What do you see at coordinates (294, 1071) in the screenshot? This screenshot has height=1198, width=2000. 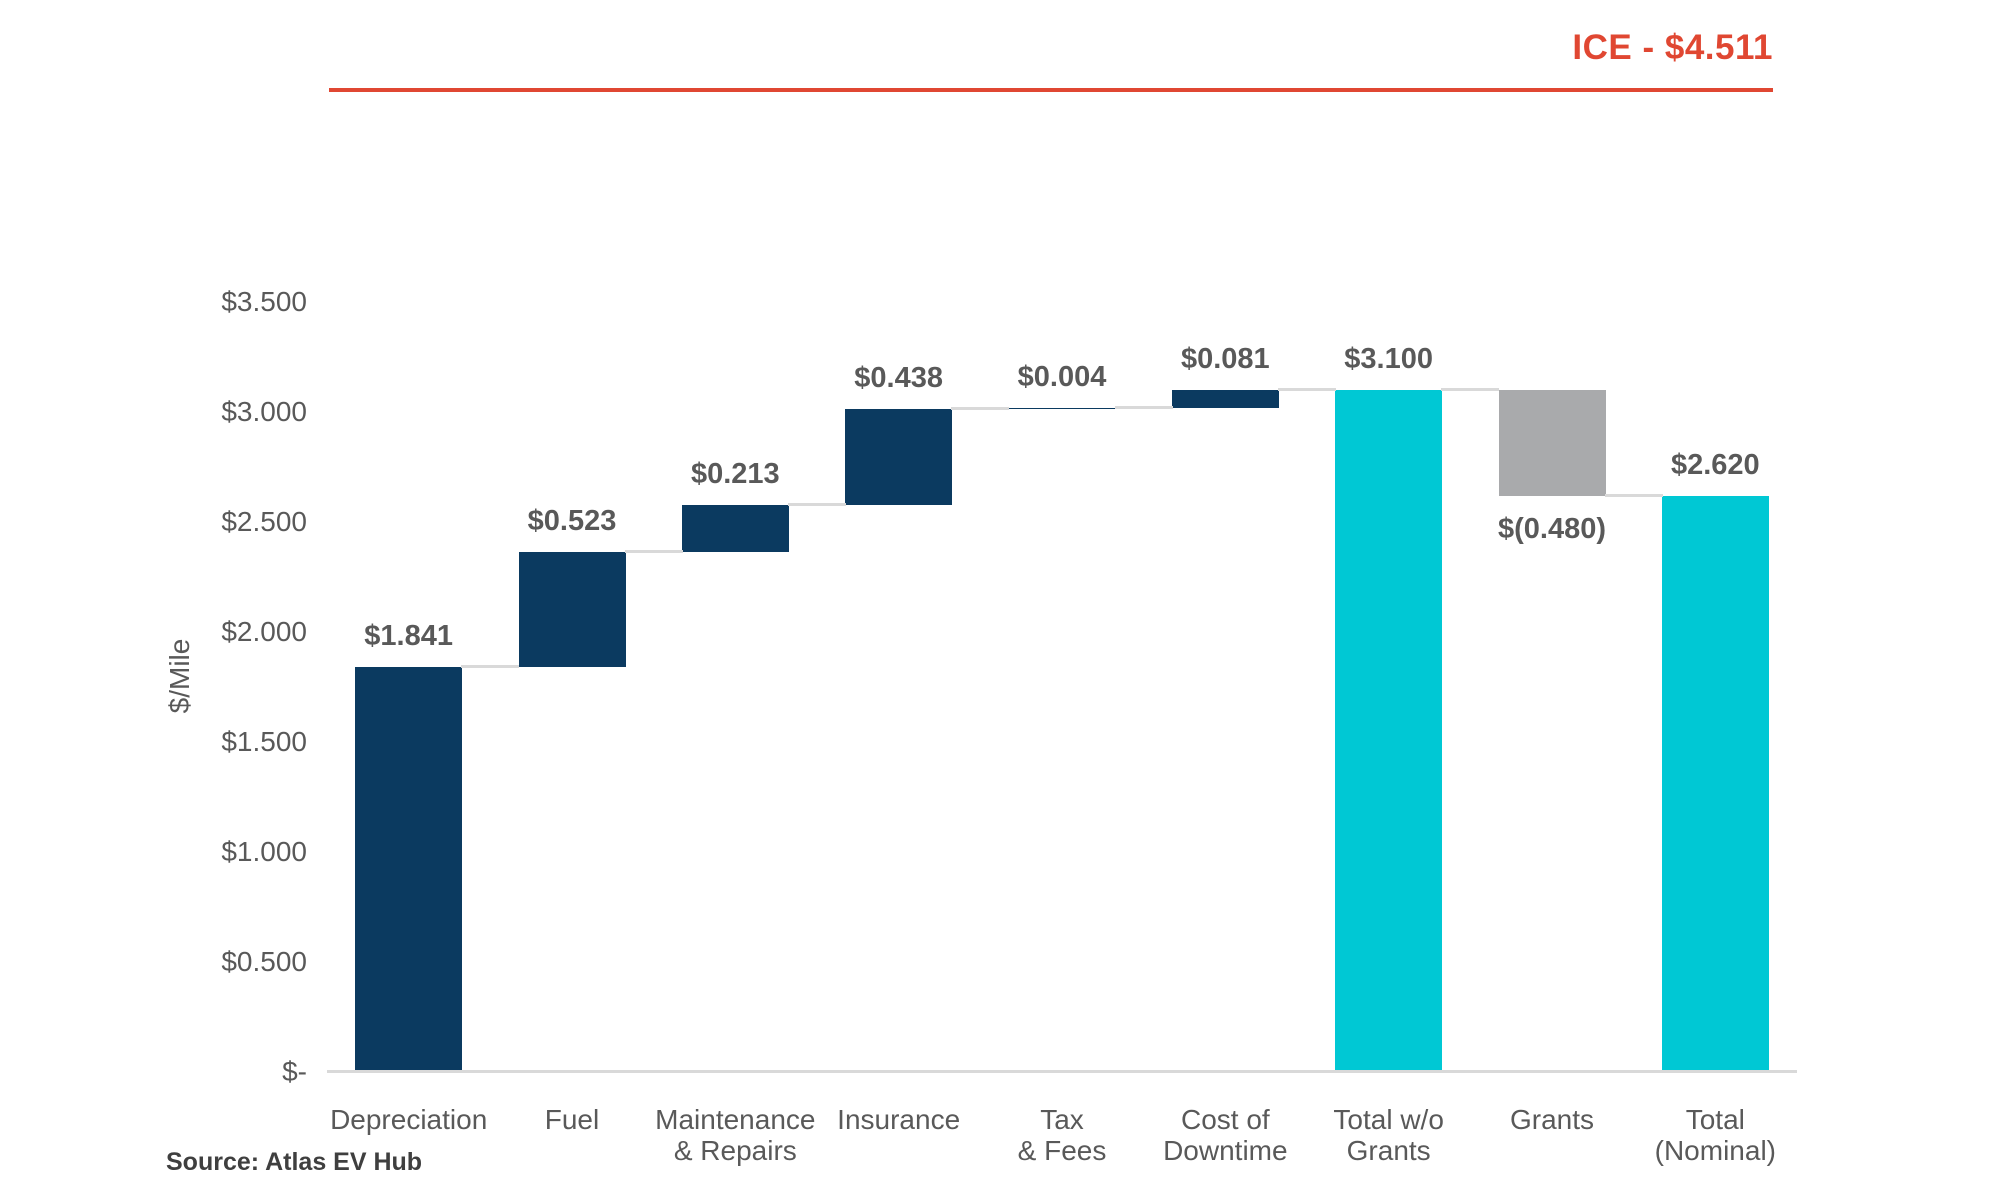 I see `y-tick-label: $-` at bounding box center [294, 1071].